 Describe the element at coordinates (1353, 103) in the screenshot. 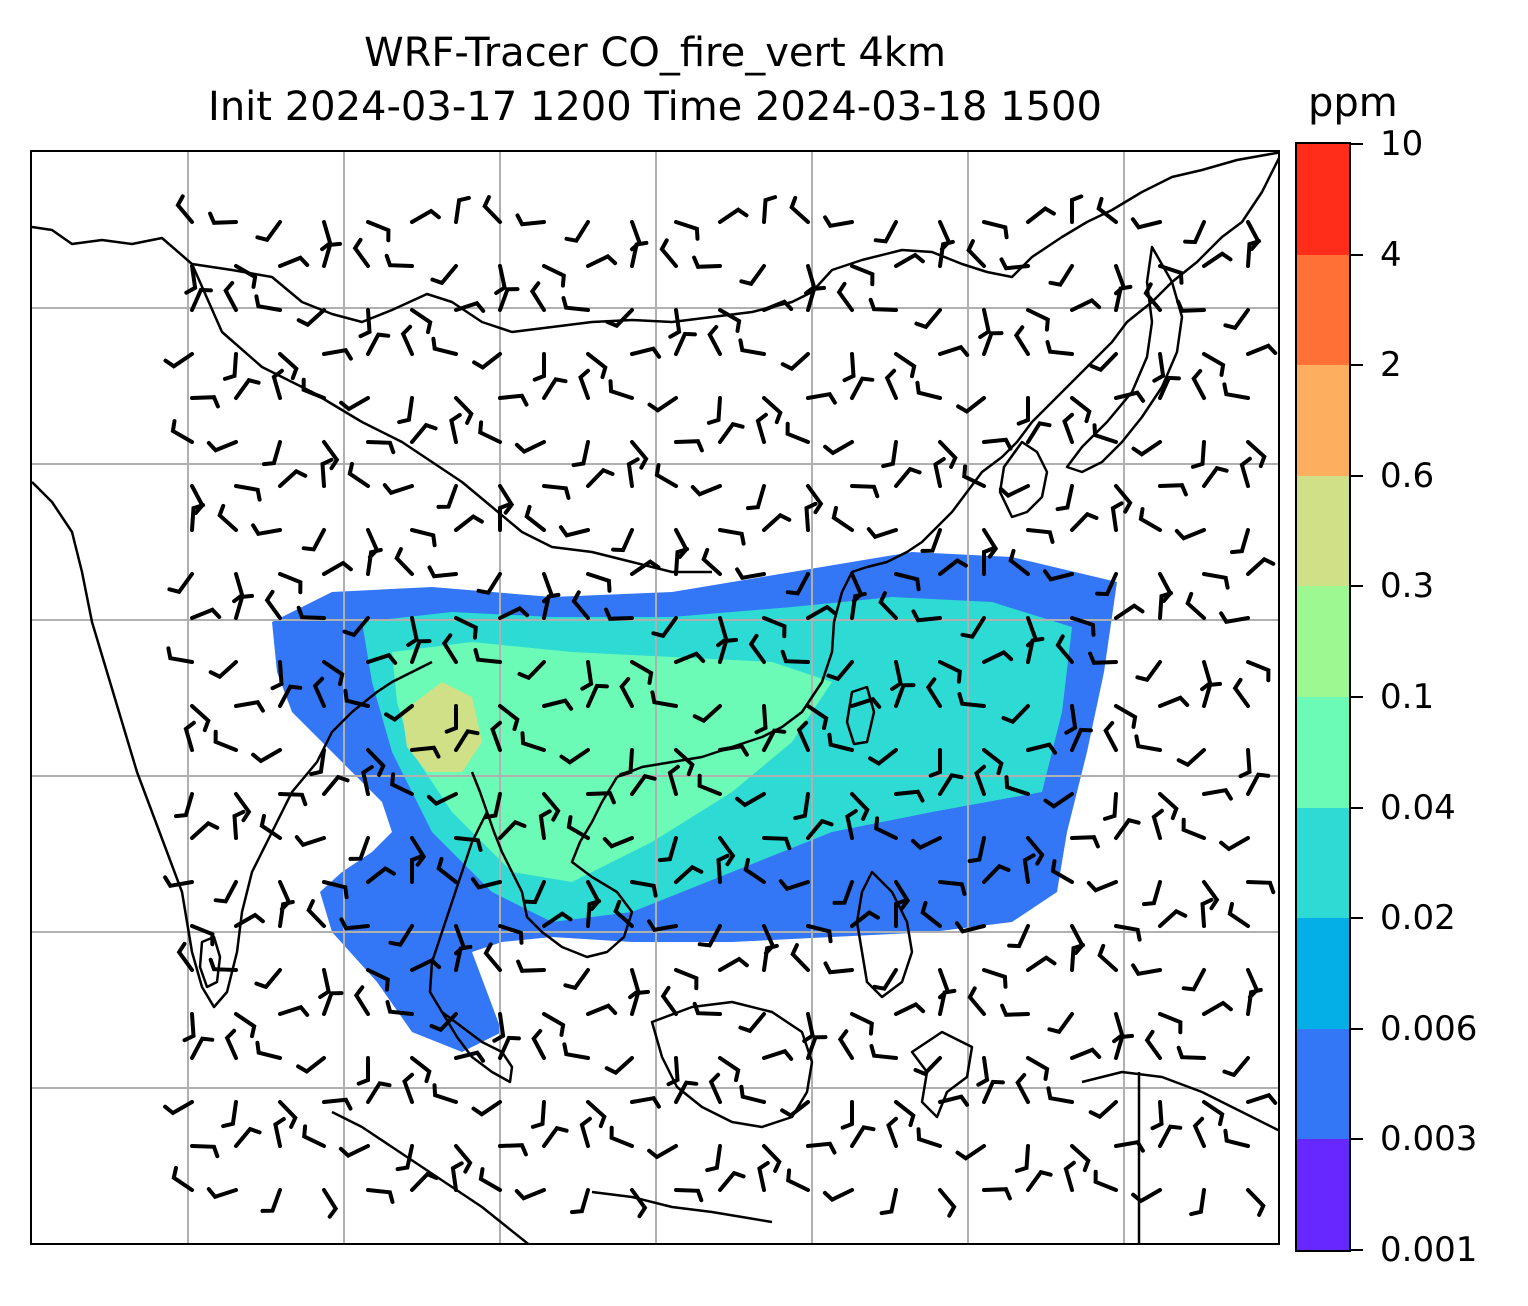

I see `colorbar-unit-label: ppm` at that location.